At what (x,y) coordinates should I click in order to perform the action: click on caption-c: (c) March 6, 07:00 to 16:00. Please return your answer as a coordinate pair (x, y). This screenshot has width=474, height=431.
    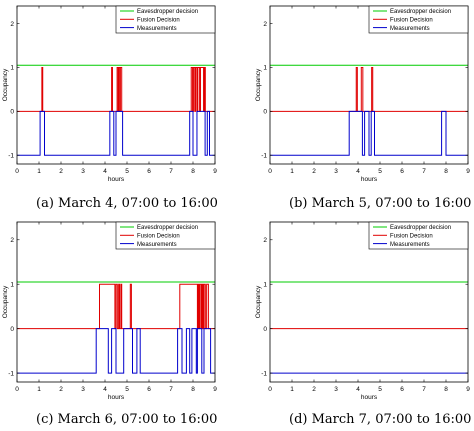
    Looking at the image, I should click on (127, 419).